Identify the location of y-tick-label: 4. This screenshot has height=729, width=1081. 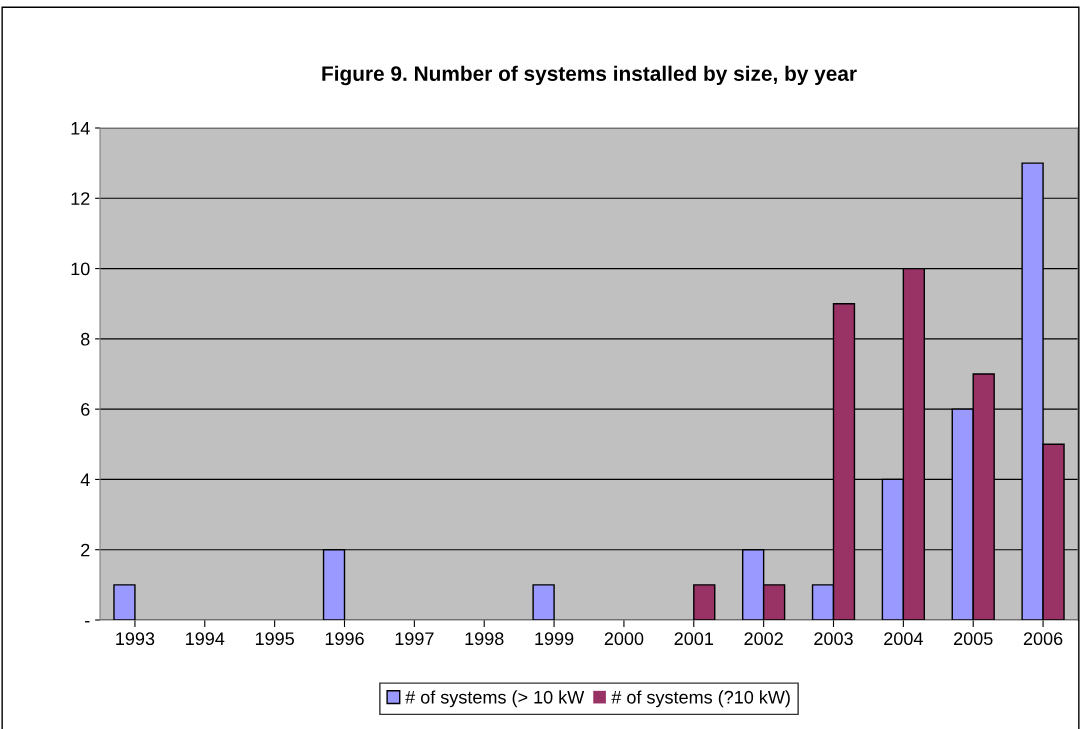
(85, 479).